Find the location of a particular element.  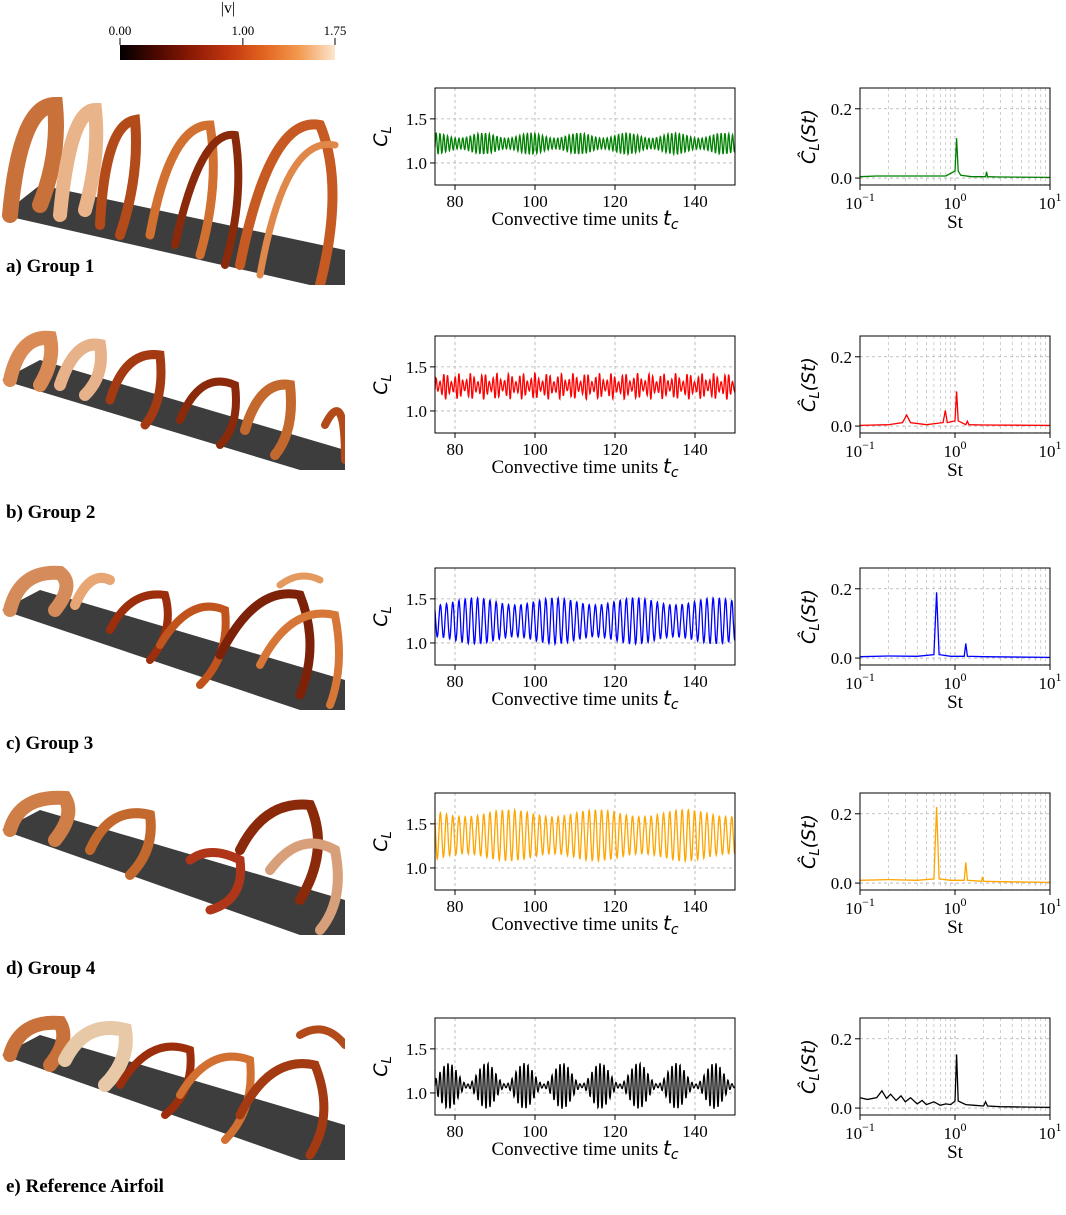

panel-label: e) Reference Airfoil is located at coordinates (85, 1186).